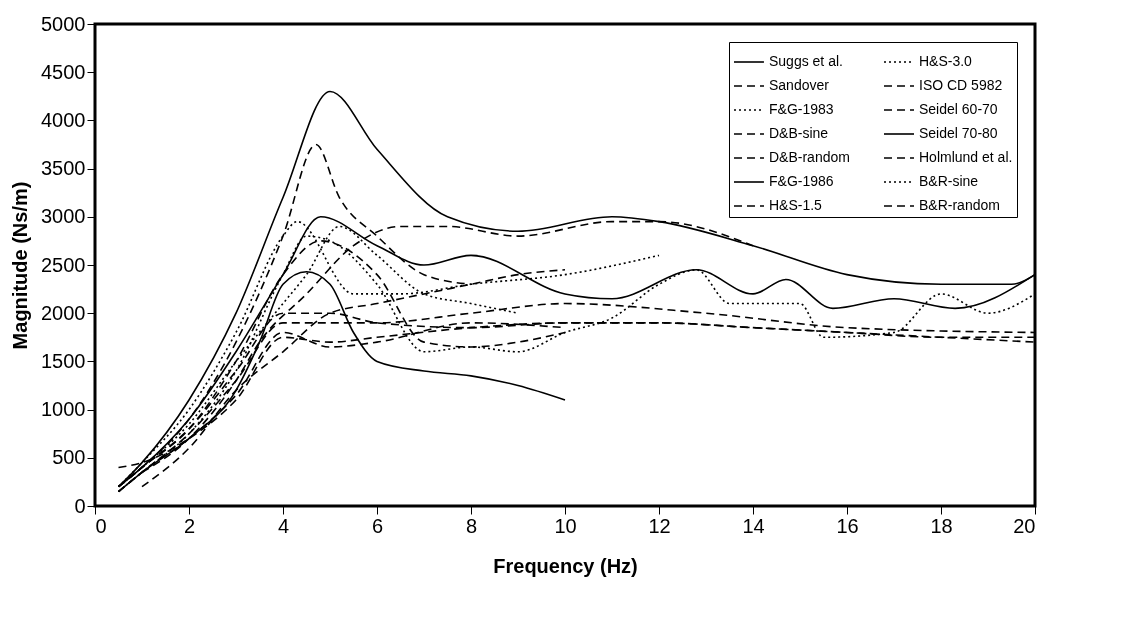 This screenshot has width=1127, height=625. I want to click on legend-label: H&S-1.5, so click(796, 205).